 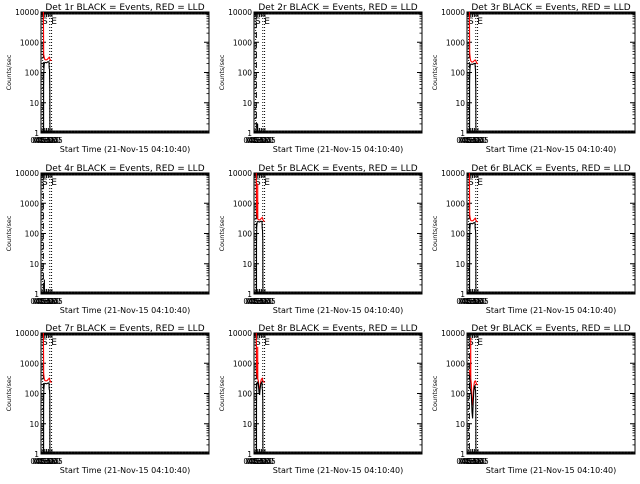 I want to click on chart-title: Det 3r BLACK = Events, RED = LLD, so click(x=550, y=8).